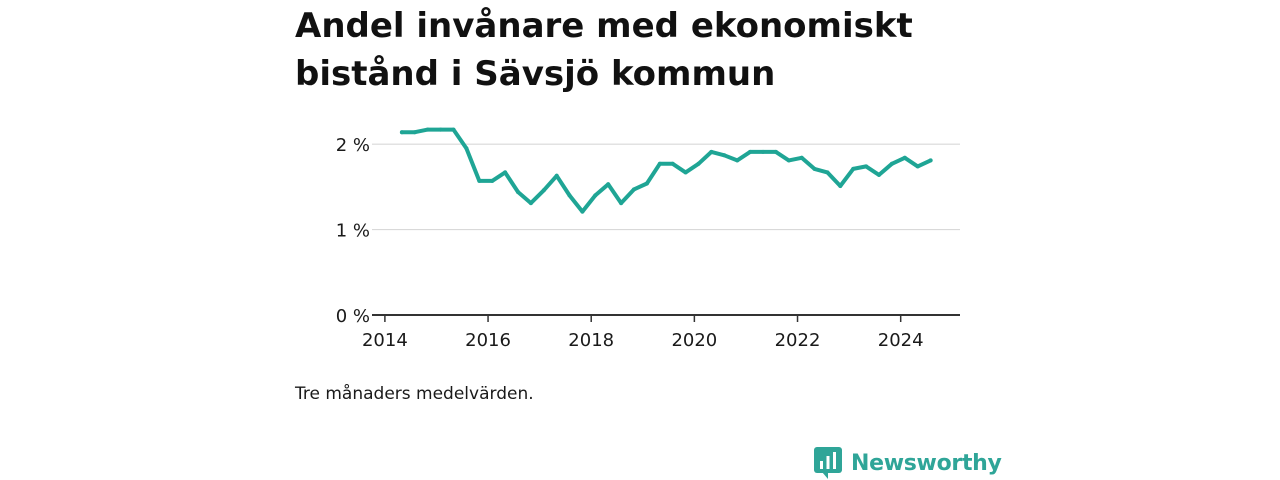 The width and height of the screenshot is (1280, 480). I want to click on y-axis-tick-labels: 0 % 1 % 2 %, so click(353, 231).